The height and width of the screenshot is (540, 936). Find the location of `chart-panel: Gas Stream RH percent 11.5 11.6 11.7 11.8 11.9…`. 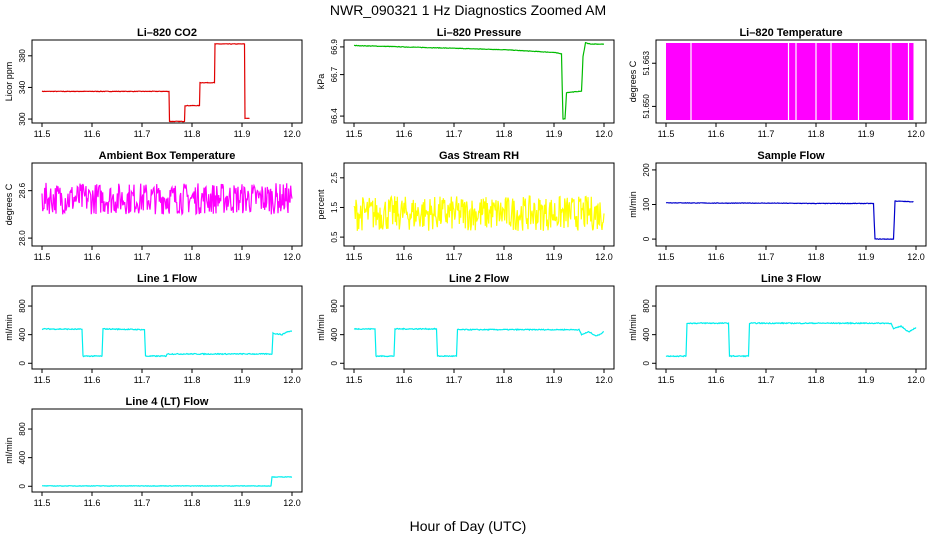

chart-panel: Gas Stream RH percent 11.5 11.6 11.7 11.8 11.9… is located at coordinates (465, 206).